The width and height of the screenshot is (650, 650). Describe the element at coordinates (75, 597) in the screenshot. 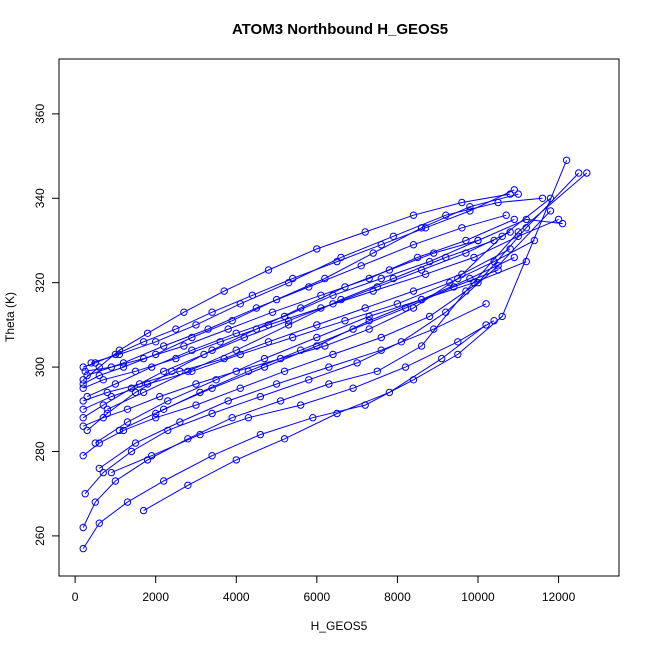

I see `x-tick-label: 0` at that location.